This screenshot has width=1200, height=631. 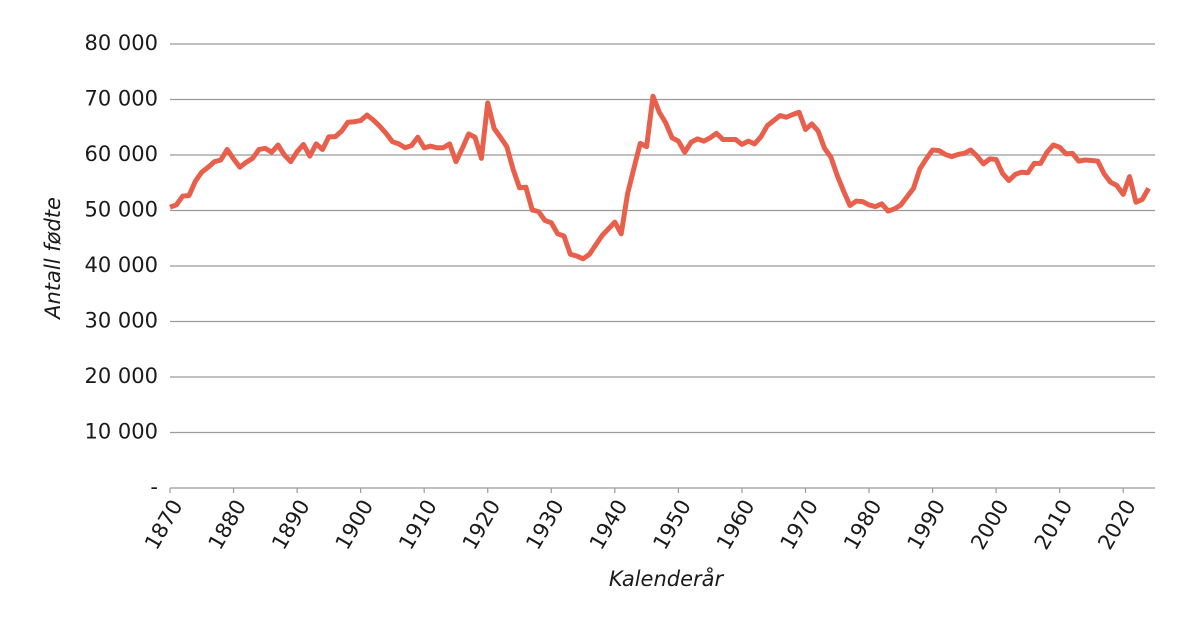 I want to click on x-tick-label: 2010, so click(x=1054, y=525).